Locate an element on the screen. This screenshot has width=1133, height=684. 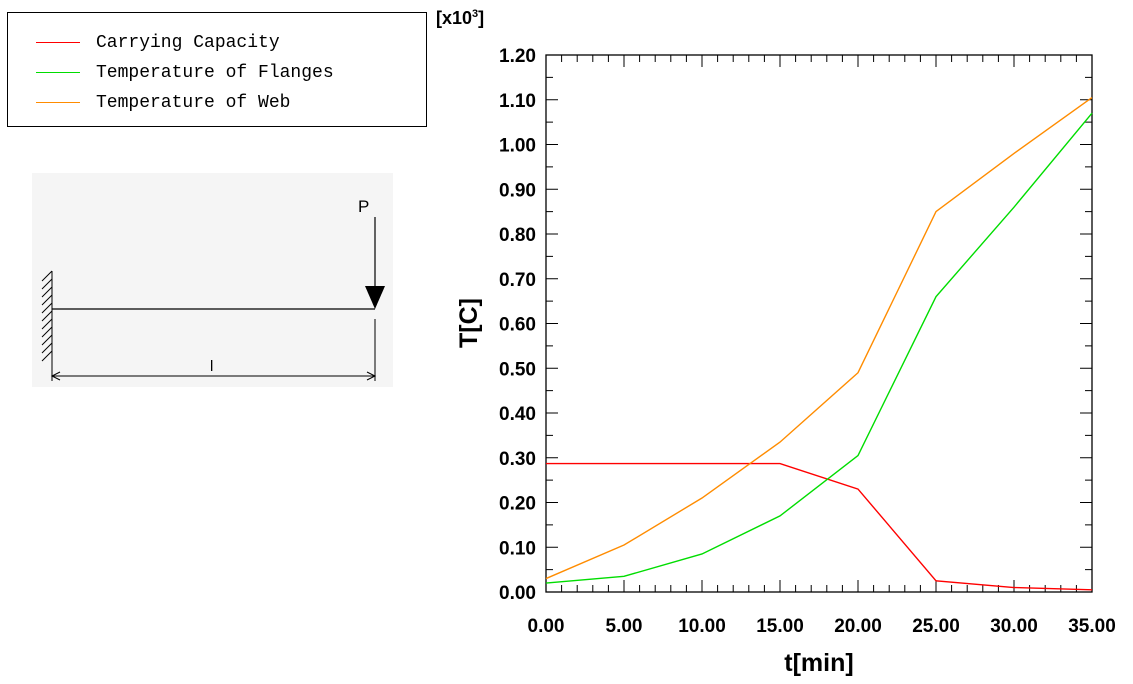
x-axis-label: t[min] is located at coordinates (818, 663).